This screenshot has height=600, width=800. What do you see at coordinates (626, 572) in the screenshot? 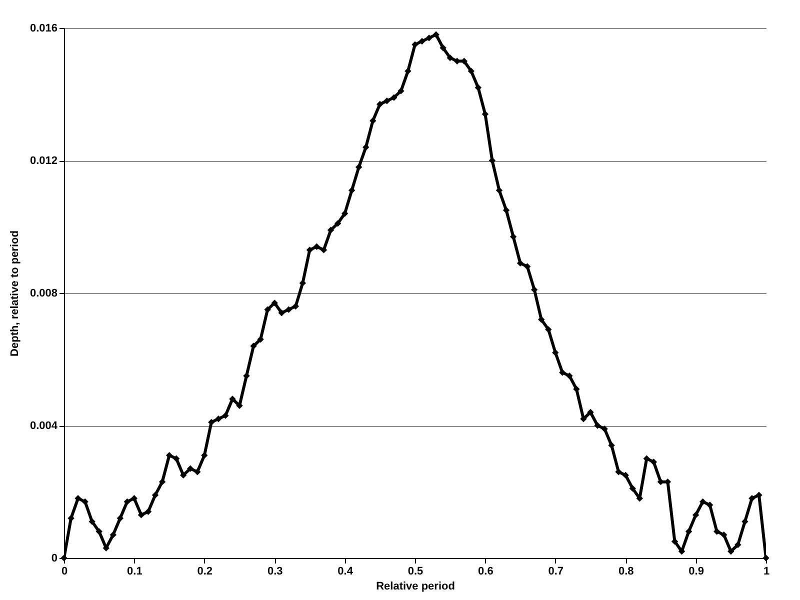
I see `x-tick-label: 0.8` at bounding box center [626, 572].